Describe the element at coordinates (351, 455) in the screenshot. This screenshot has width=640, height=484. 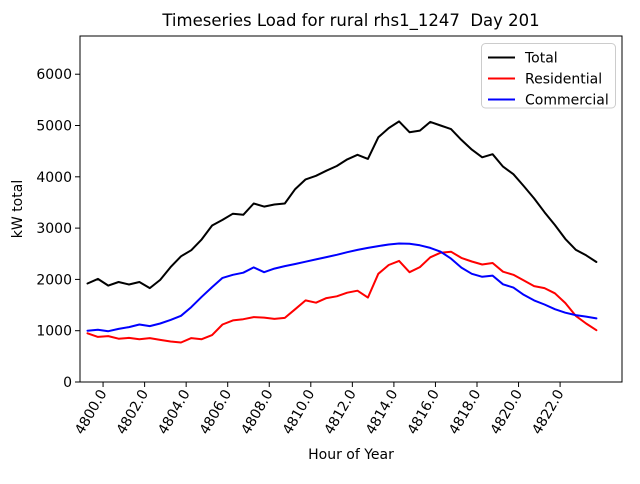
I see `x-axis-label: Hour of Year` at that location.